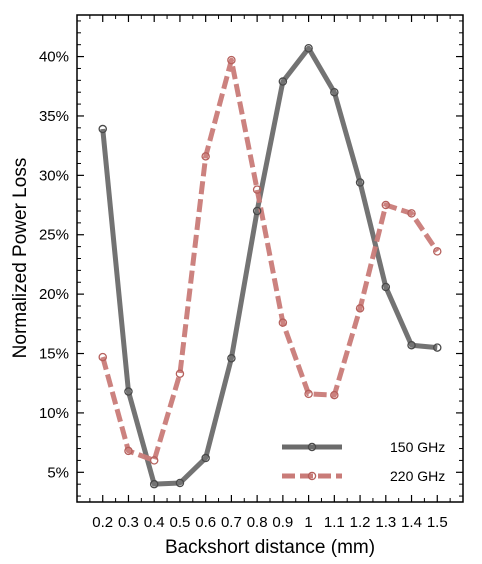 This screenshot has width=482, height=564. Describe the element at coordinates (334, 522) in the screenshot. I see `x-tick-label: 1.1` at that location.